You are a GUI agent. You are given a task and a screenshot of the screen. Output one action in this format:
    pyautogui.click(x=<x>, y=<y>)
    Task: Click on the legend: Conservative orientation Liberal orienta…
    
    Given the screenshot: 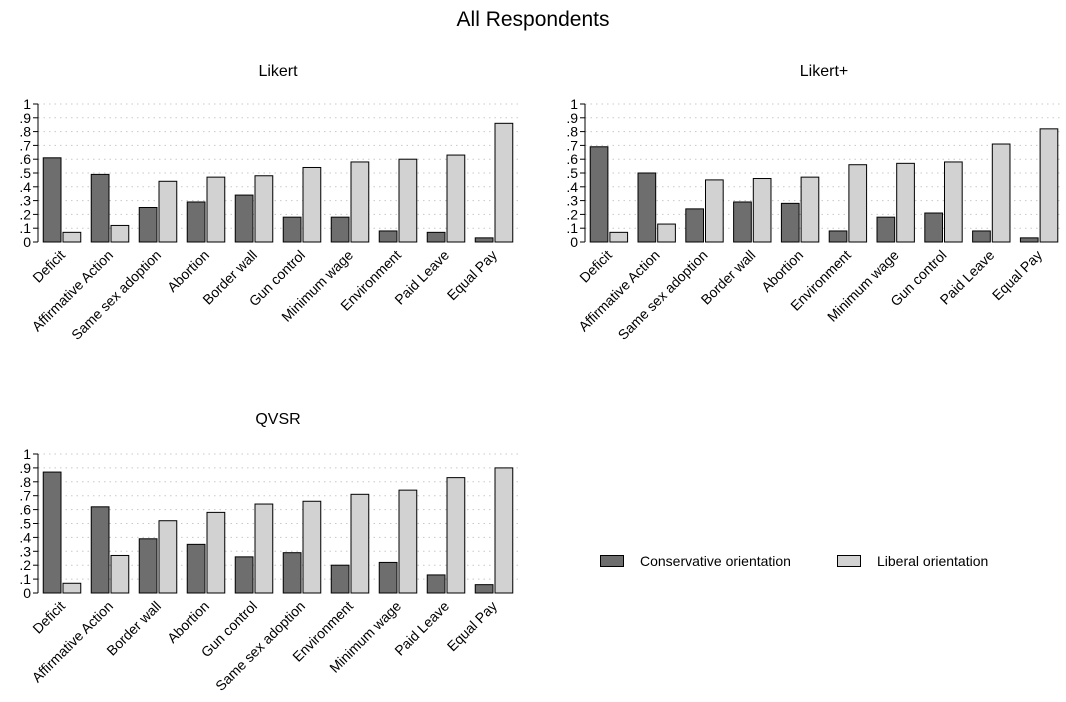 What is the action you would take?
    pyautogui.click(x=817, y=561)
    